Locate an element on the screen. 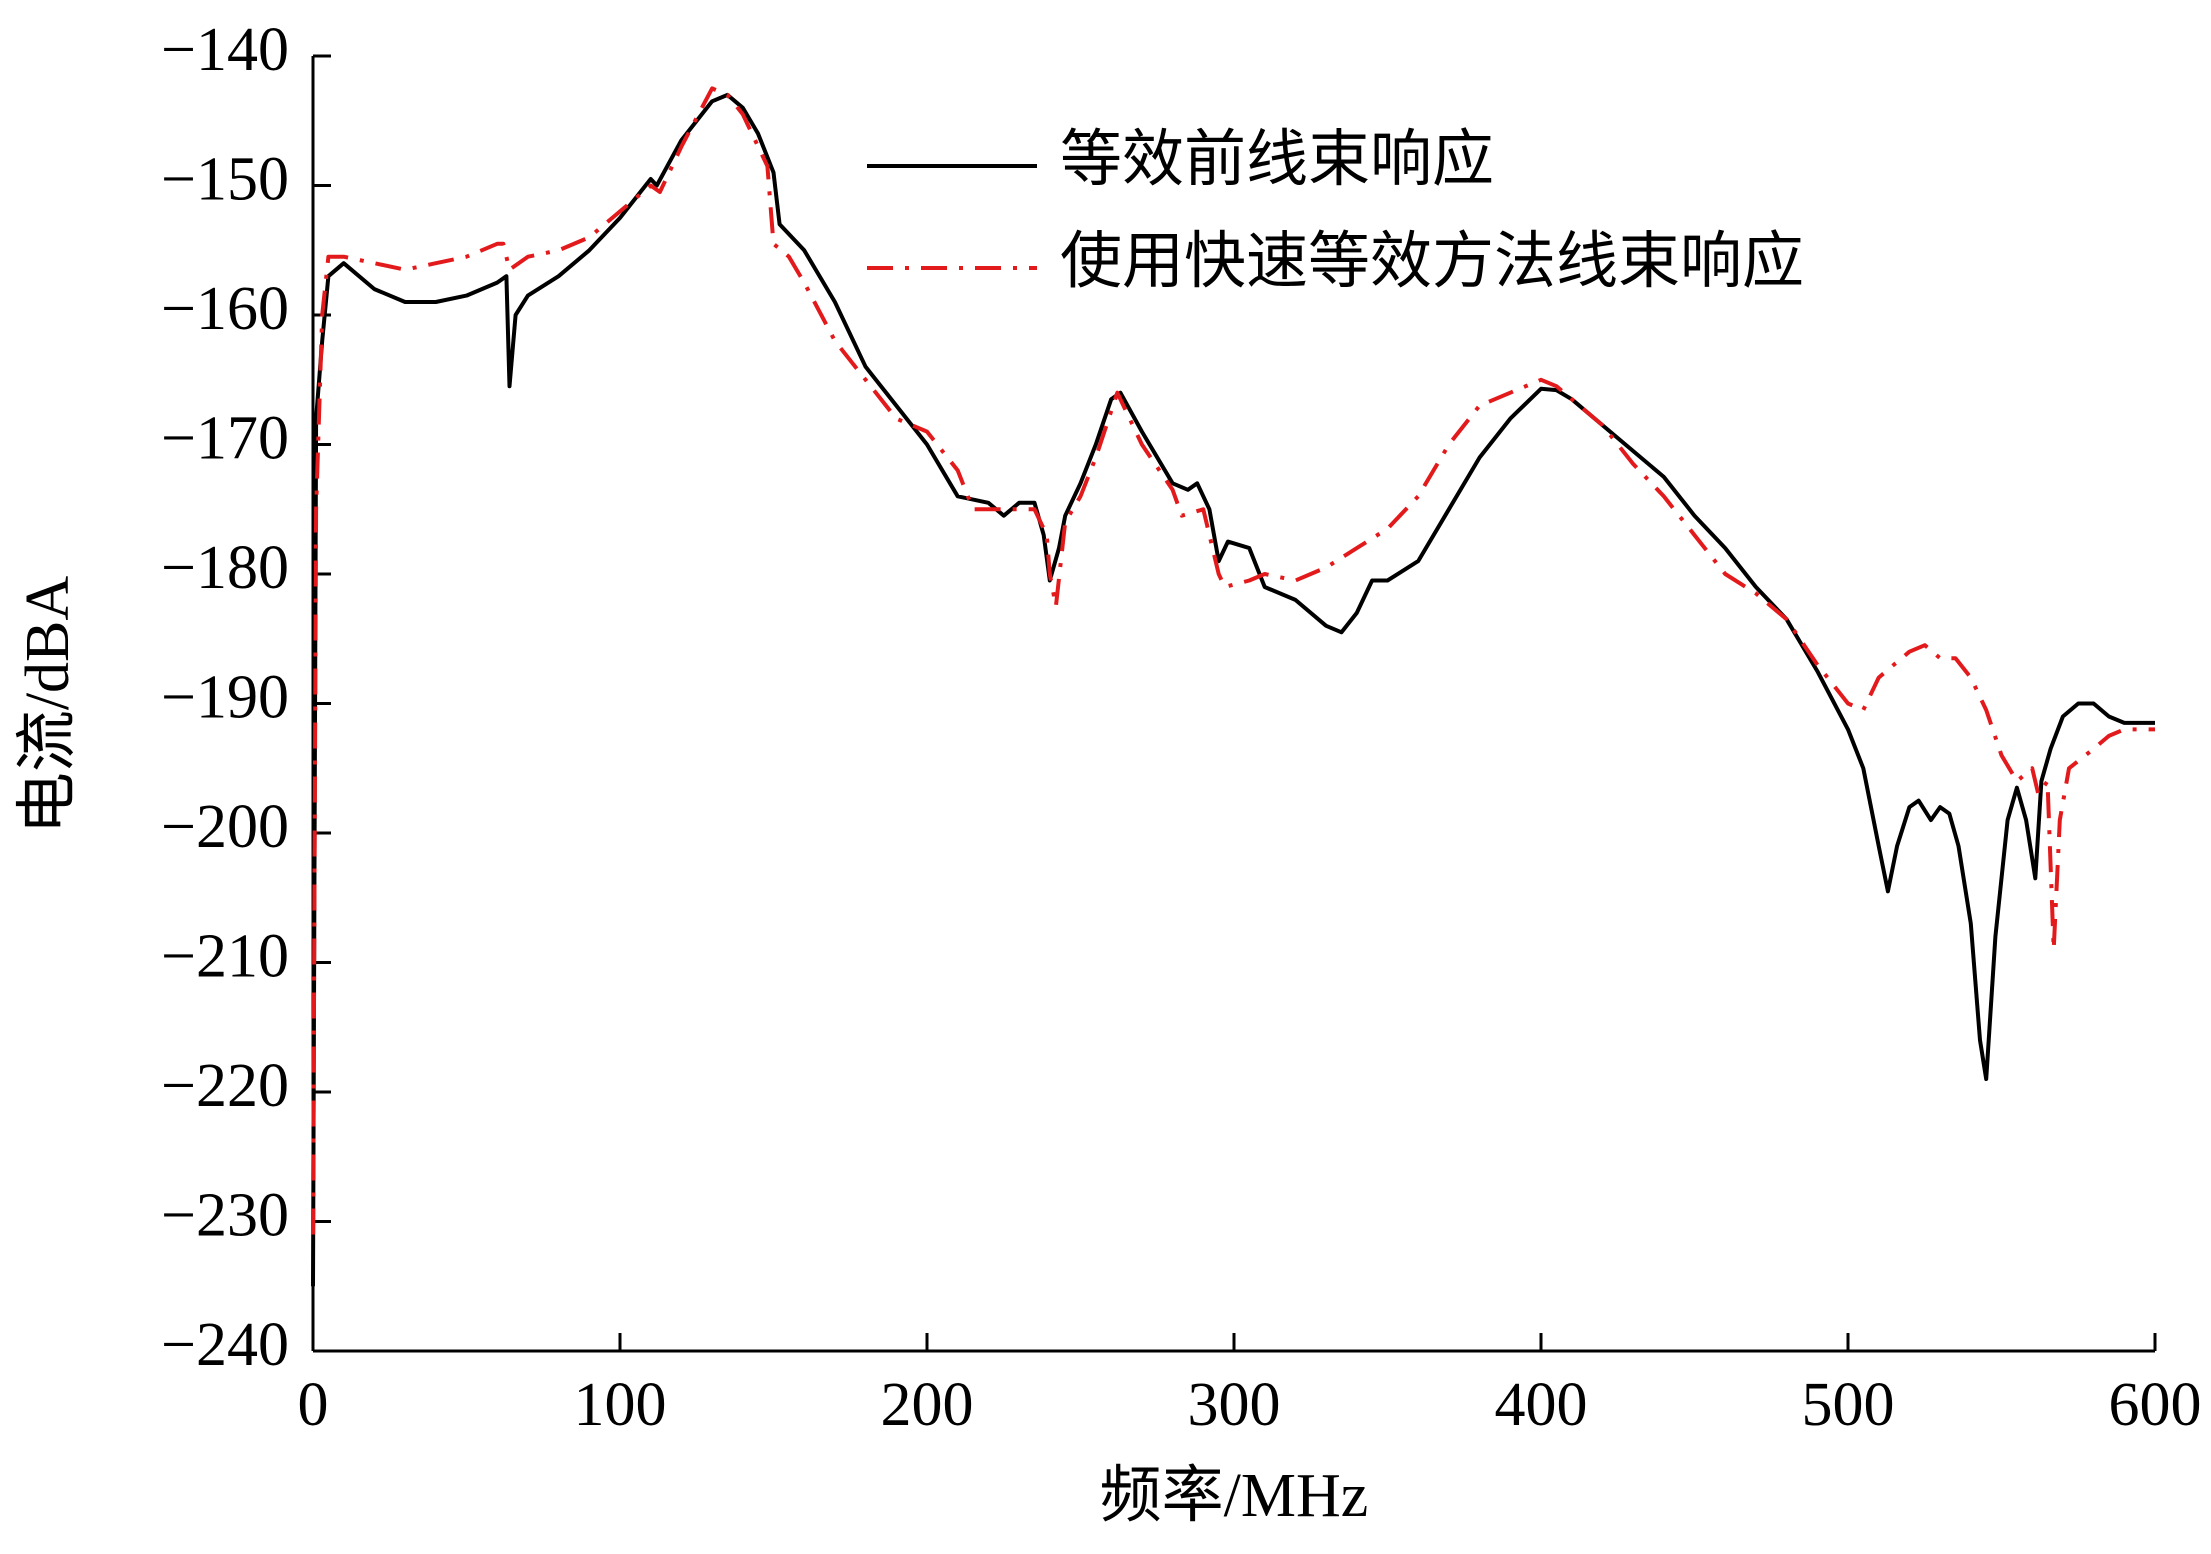 This screenshot has width=2211, height=1554. x-tick-label: 500 is located at coordinates (1848, 1405).